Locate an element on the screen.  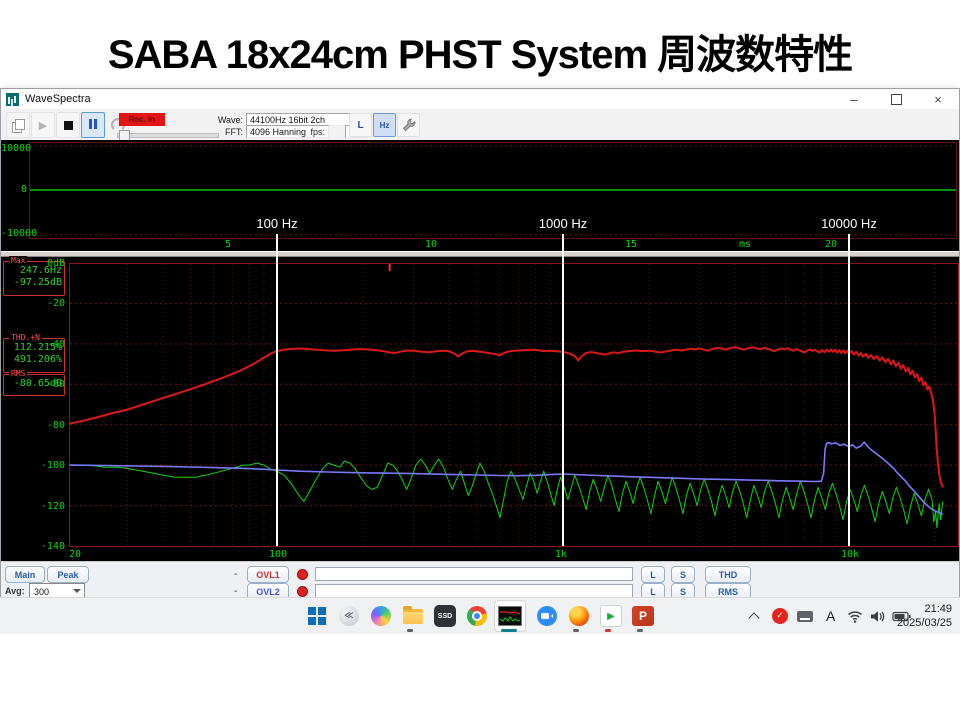
dash-label-1: - is located at coordinates (236, 574).